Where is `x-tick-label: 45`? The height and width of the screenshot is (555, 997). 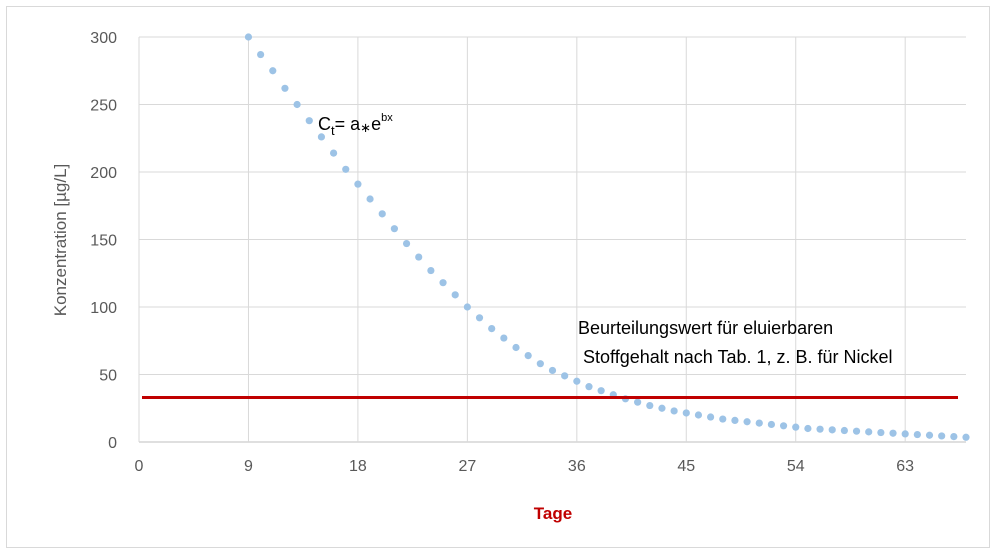 x-tick-label: 45 is located at coordinates (686, 466).